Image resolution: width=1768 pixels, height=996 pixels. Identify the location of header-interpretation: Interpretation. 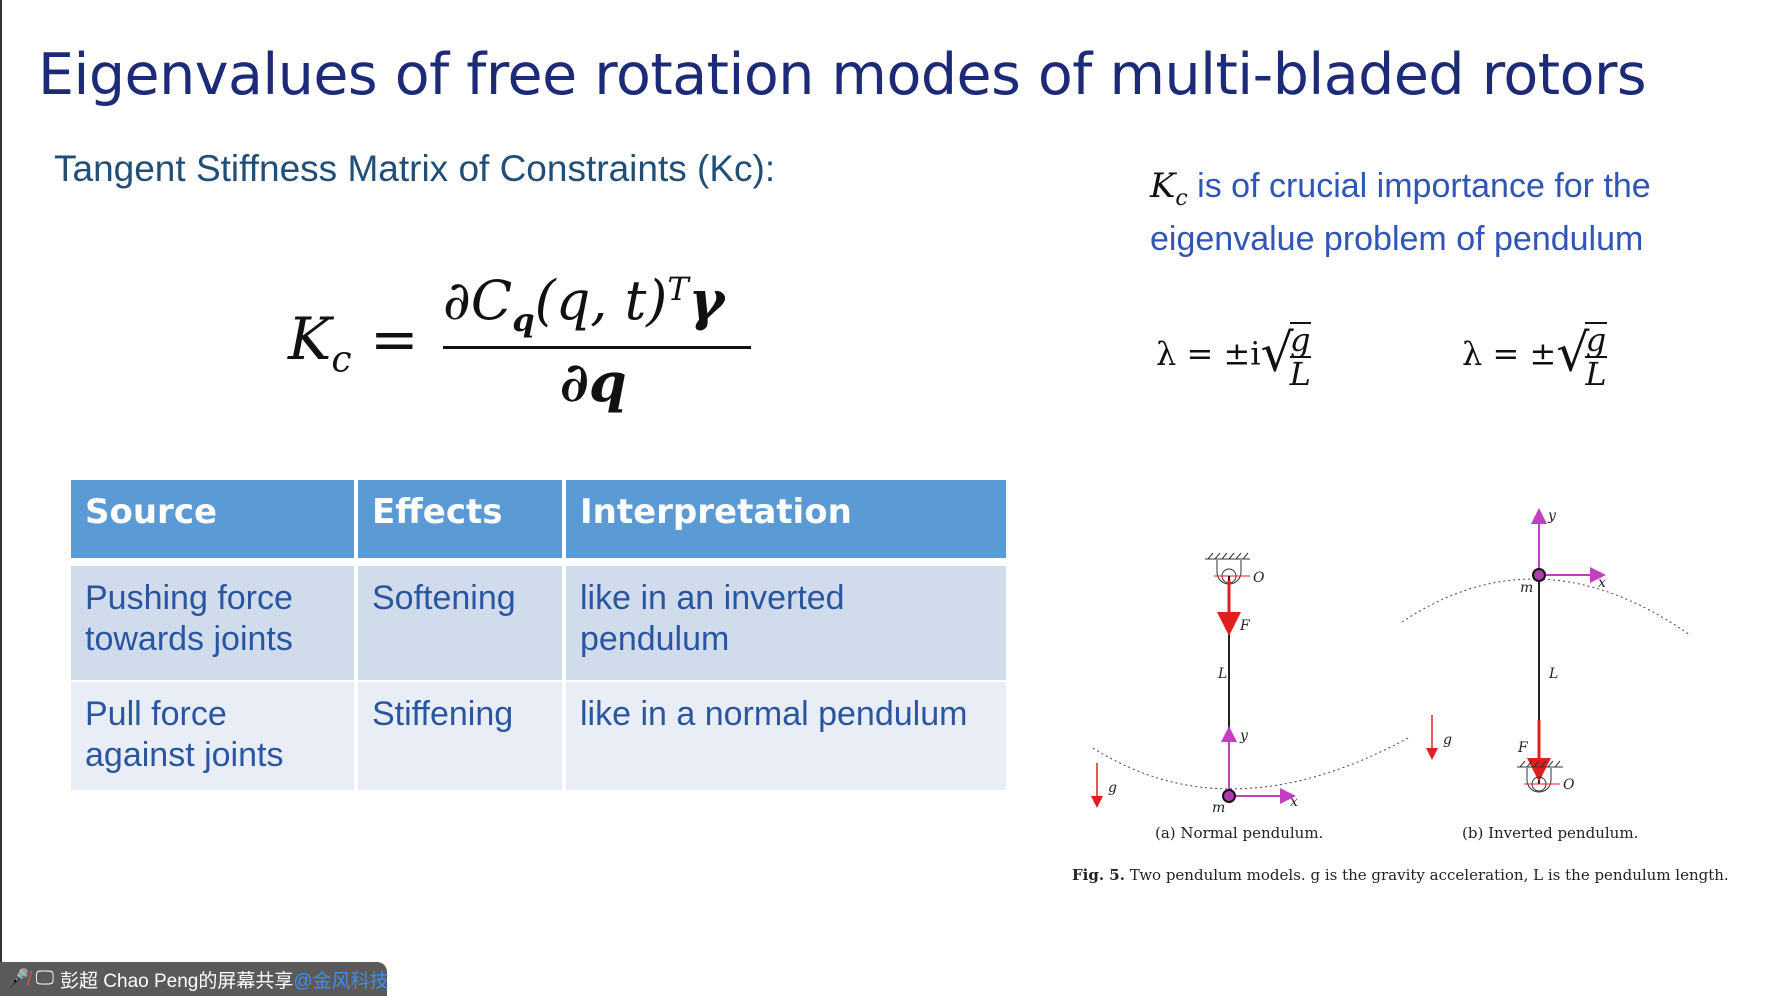
(786, 523).